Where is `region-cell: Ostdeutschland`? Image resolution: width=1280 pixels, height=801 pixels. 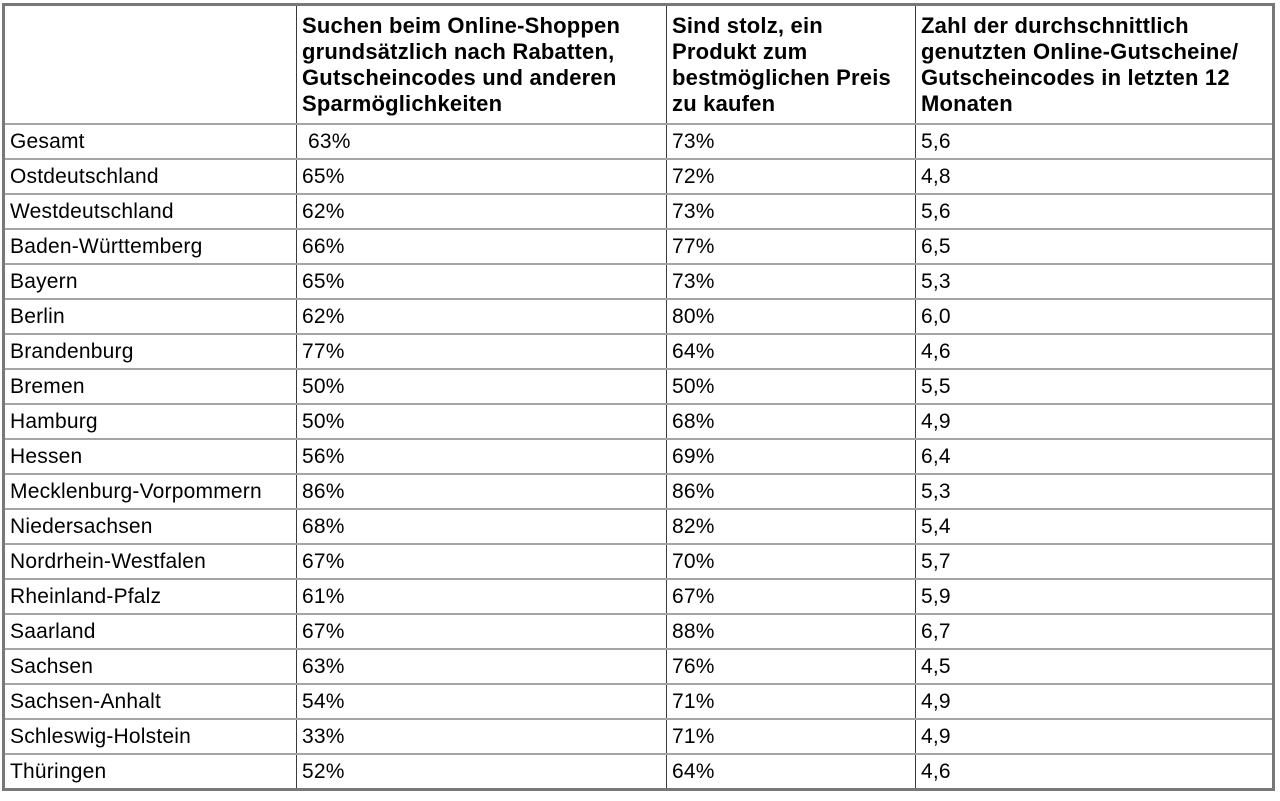
region-cell: Ostdeutschland is located at coordinates (150, 176).